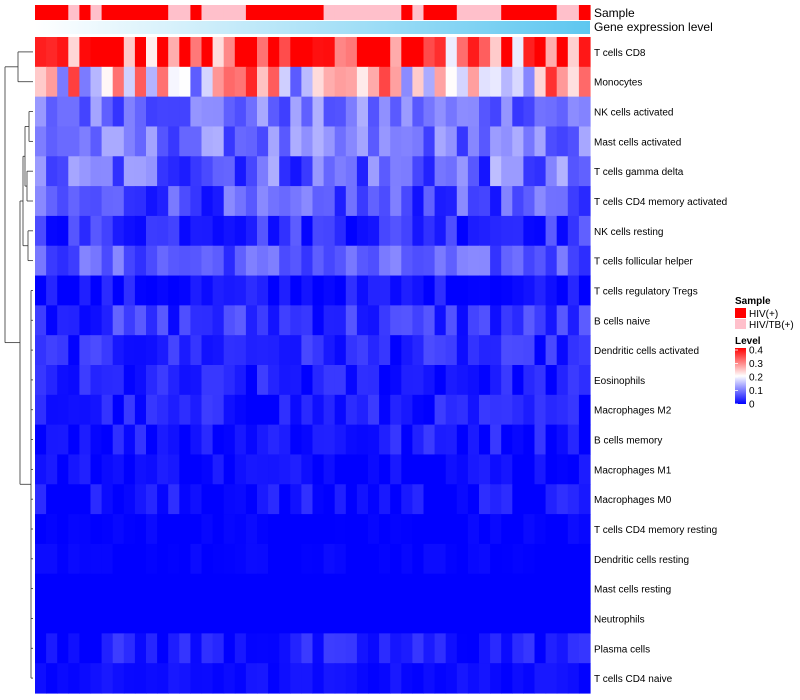 This screenshot has height=700, width=800. Describe the element at coordinates (633, 113) in the screenshot. I see `row-label: NK cells activated` at that location.